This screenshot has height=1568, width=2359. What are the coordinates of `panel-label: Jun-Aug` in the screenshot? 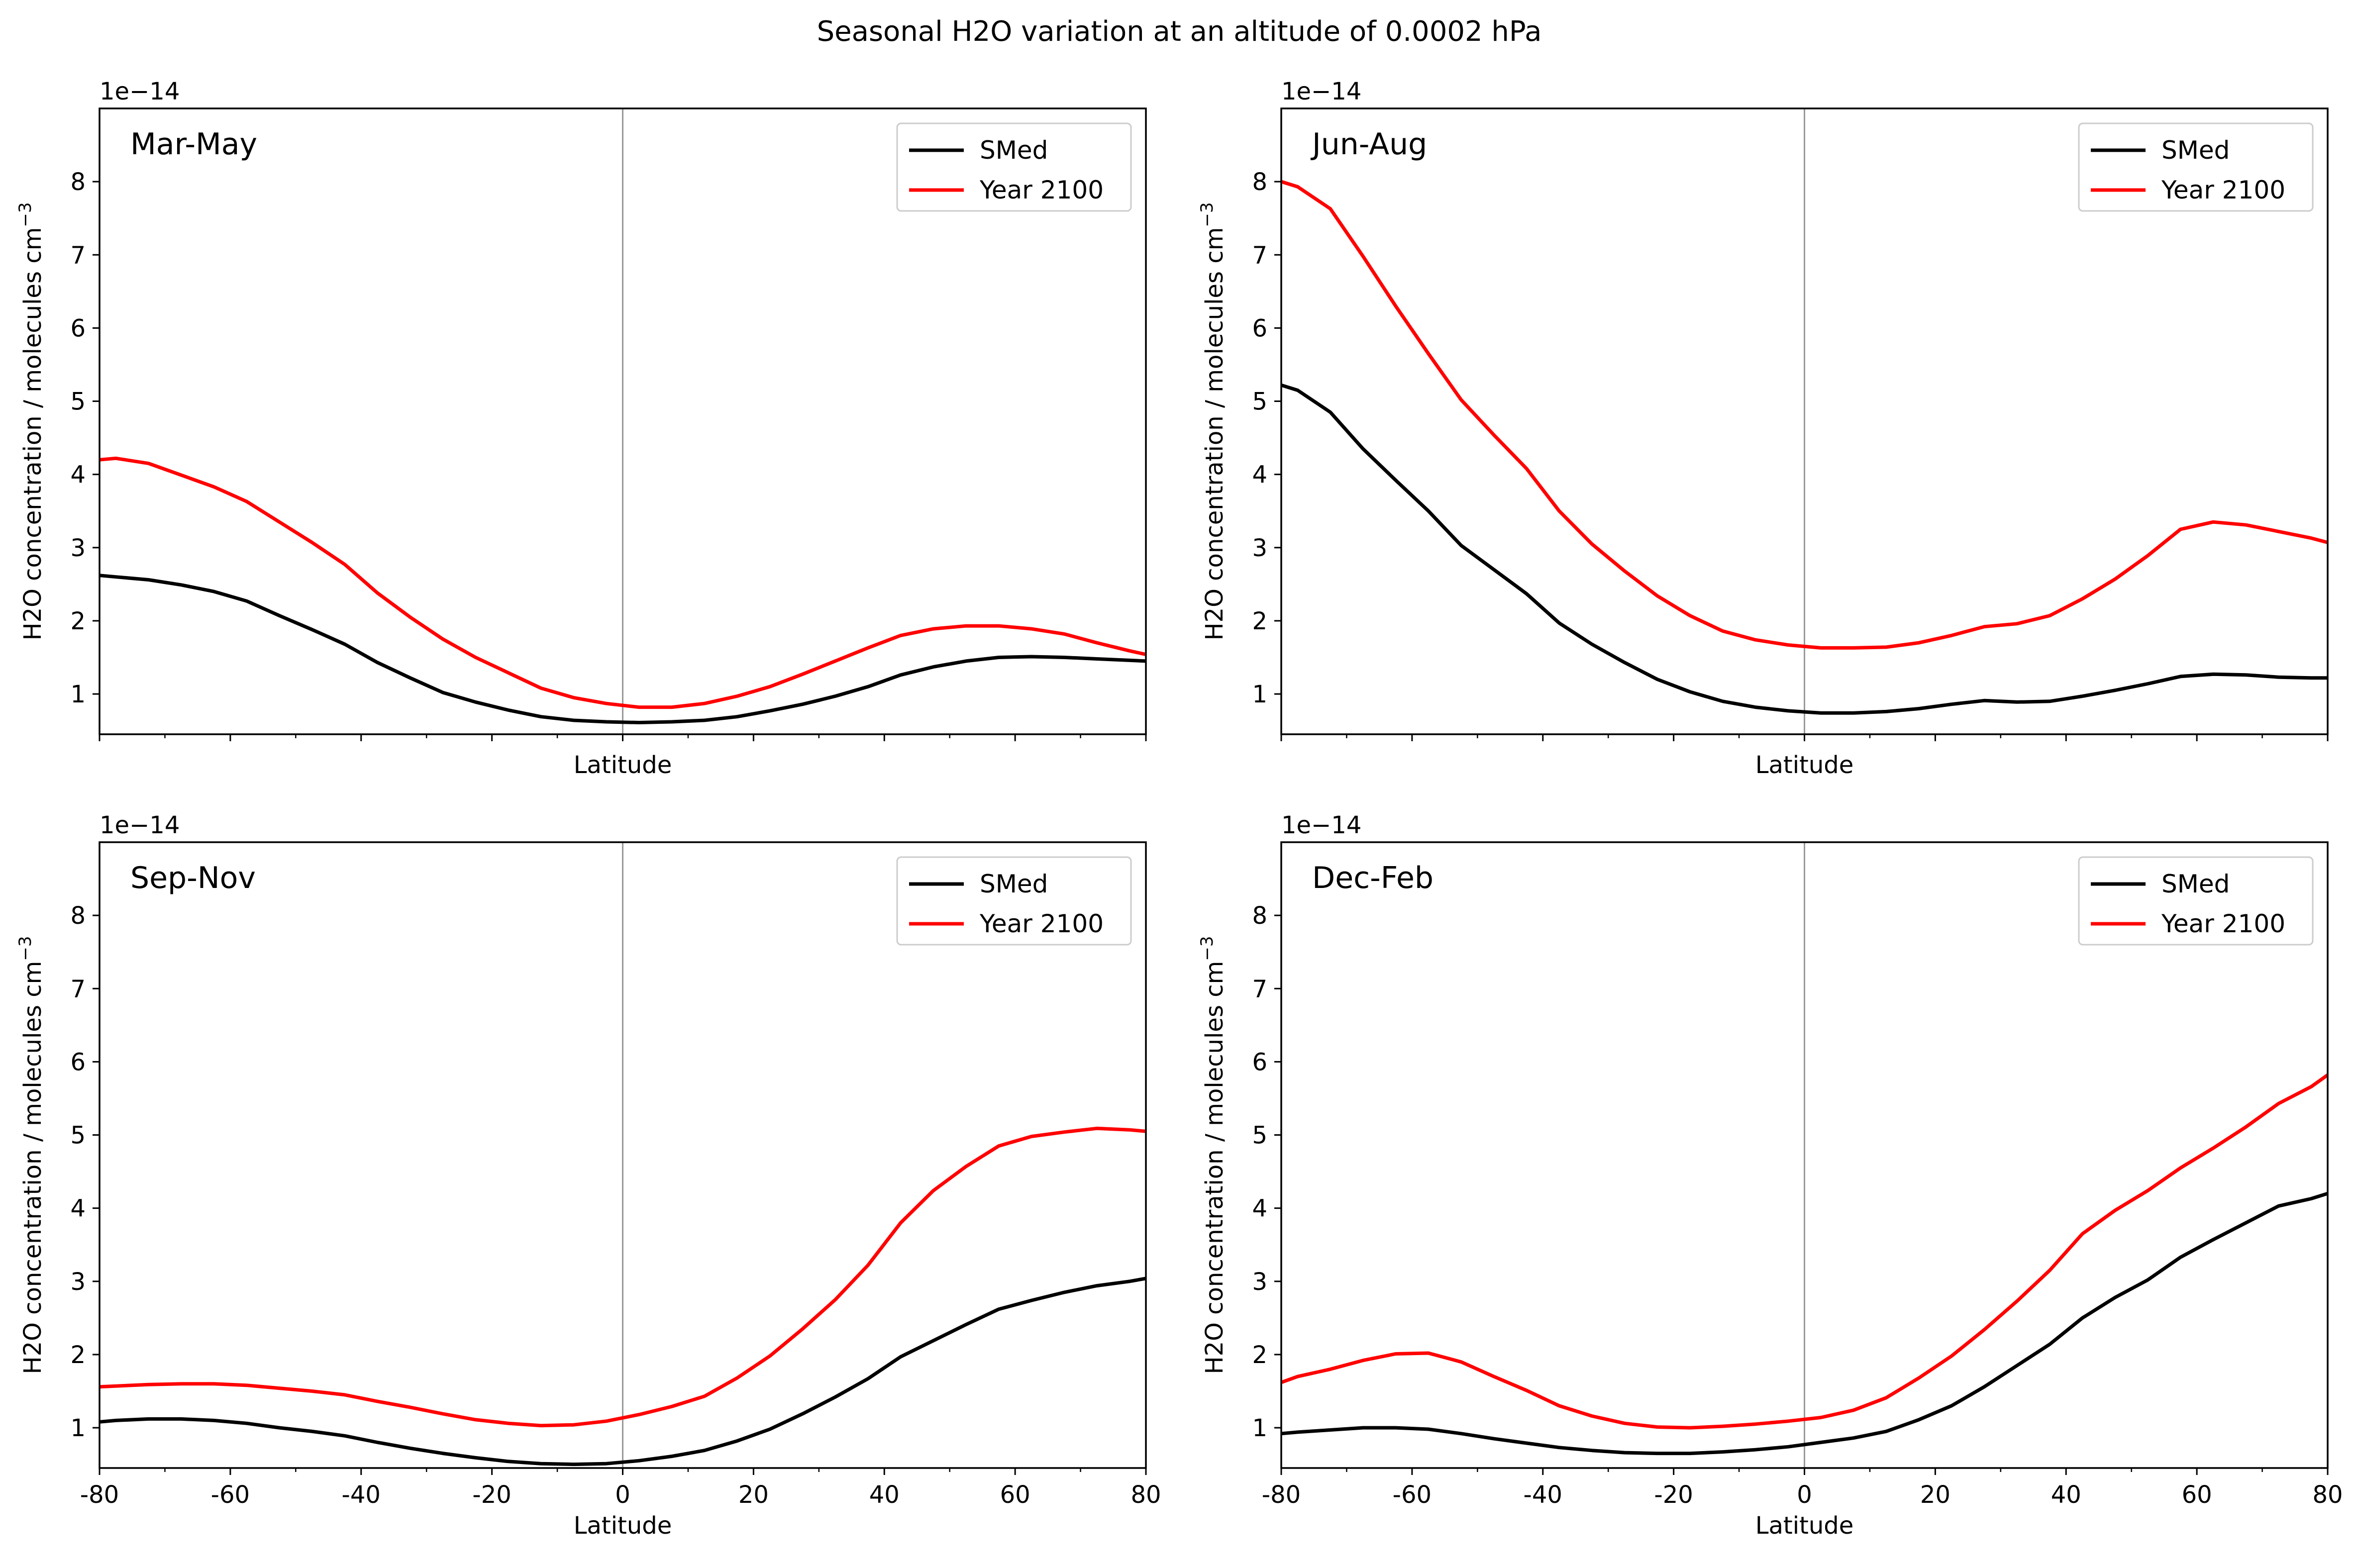 It's located at (1368, 144).